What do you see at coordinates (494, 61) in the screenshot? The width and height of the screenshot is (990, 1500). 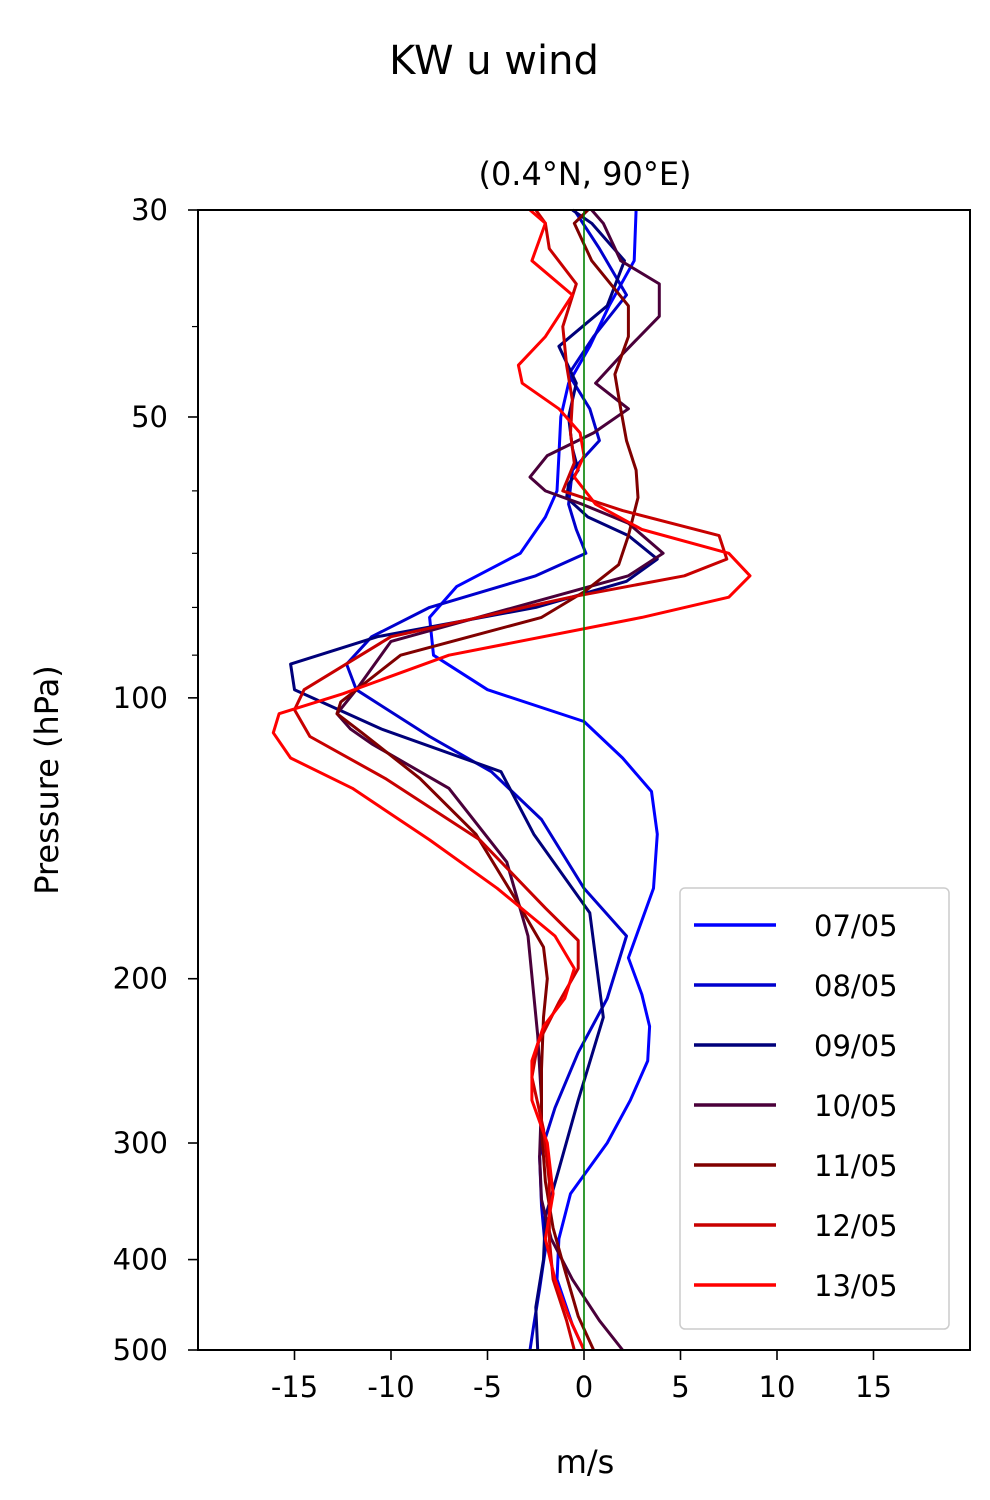 I see `chart-title: KW u wind` at bounding box center [494, 61].